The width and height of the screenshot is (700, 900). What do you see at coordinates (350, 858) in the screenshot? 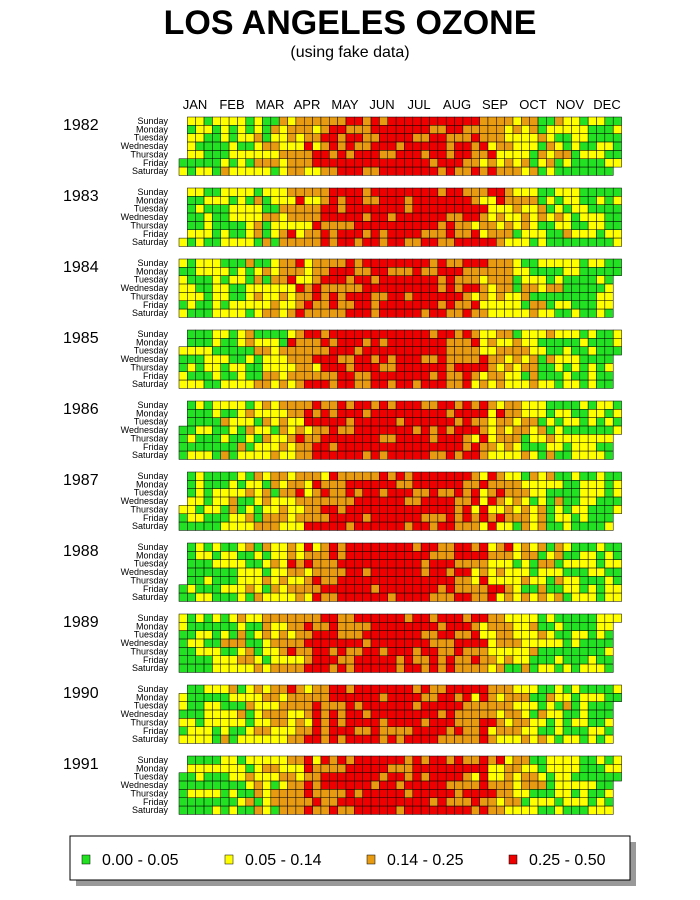
I see `legend-box` at bounding box center [350, 858].